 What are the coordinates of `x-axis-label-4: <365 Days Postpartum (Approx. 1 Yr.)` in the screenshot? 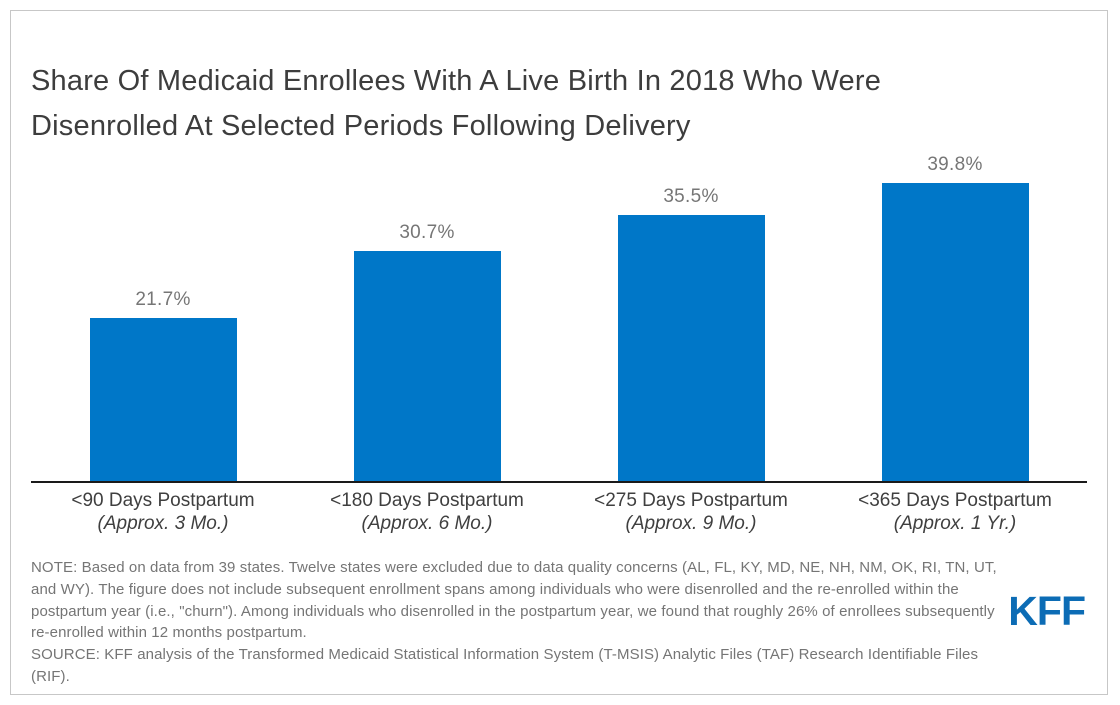 It's located at (955, 512).